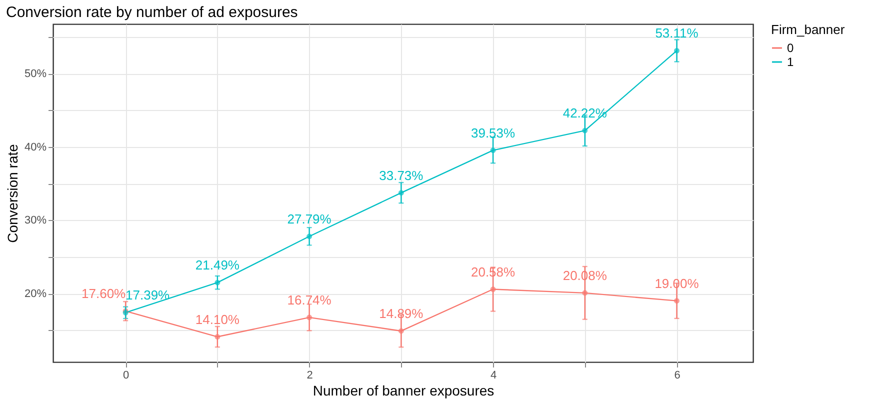  Describe the element at coordinates (35, 220) in the screenshot. I see `y-tick-label: 30%` at that location.